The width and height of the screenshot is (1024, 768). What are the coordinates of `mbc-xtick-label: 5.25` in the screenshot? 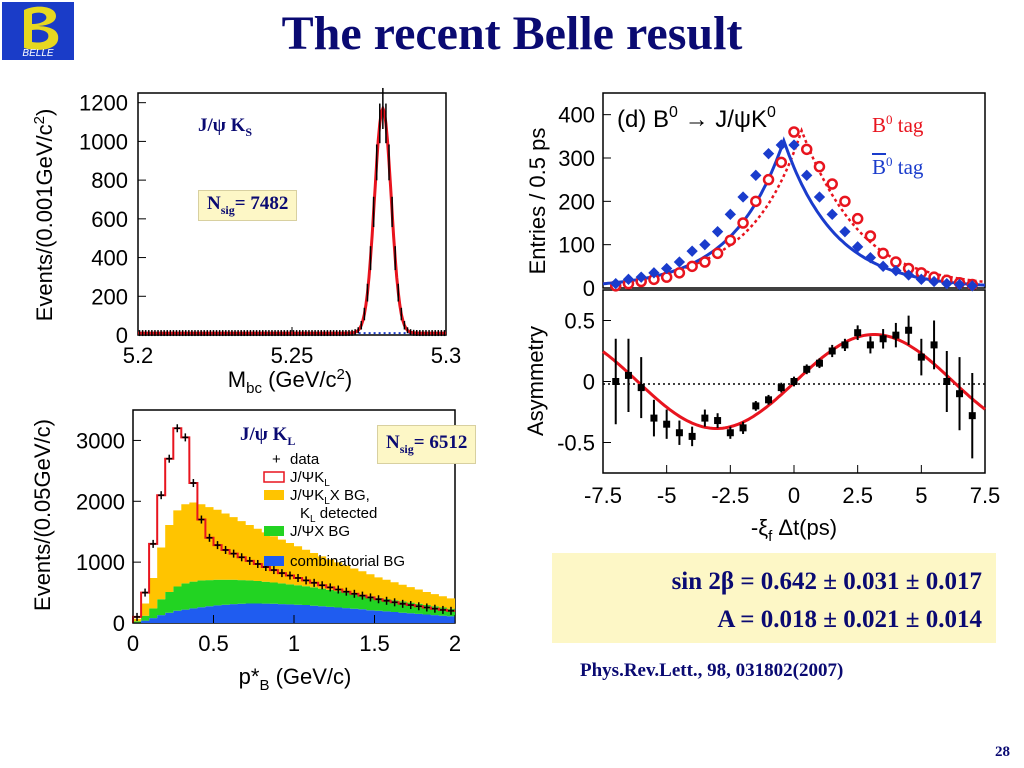 It's located at (292, 355).